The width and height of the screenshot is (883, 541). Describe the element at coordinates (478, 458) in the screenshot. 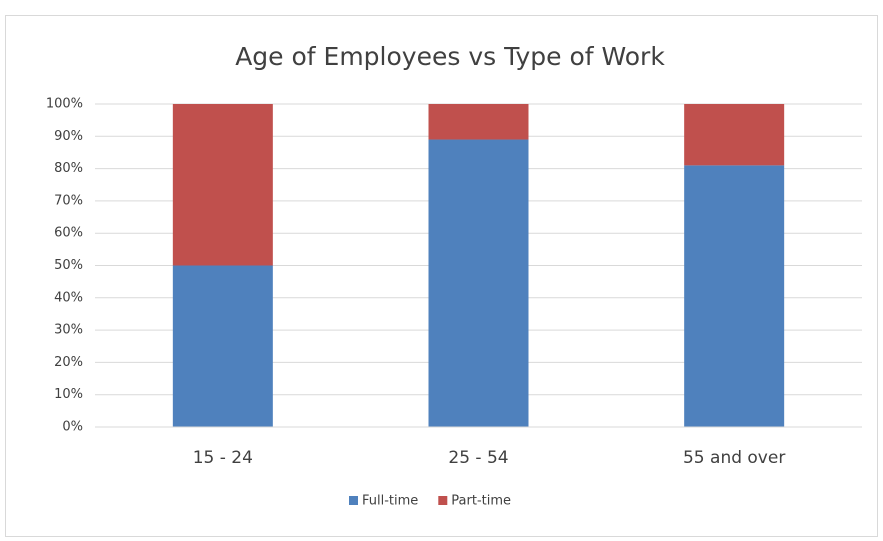

I see `x-tick-label: 25 - 54` at that location.